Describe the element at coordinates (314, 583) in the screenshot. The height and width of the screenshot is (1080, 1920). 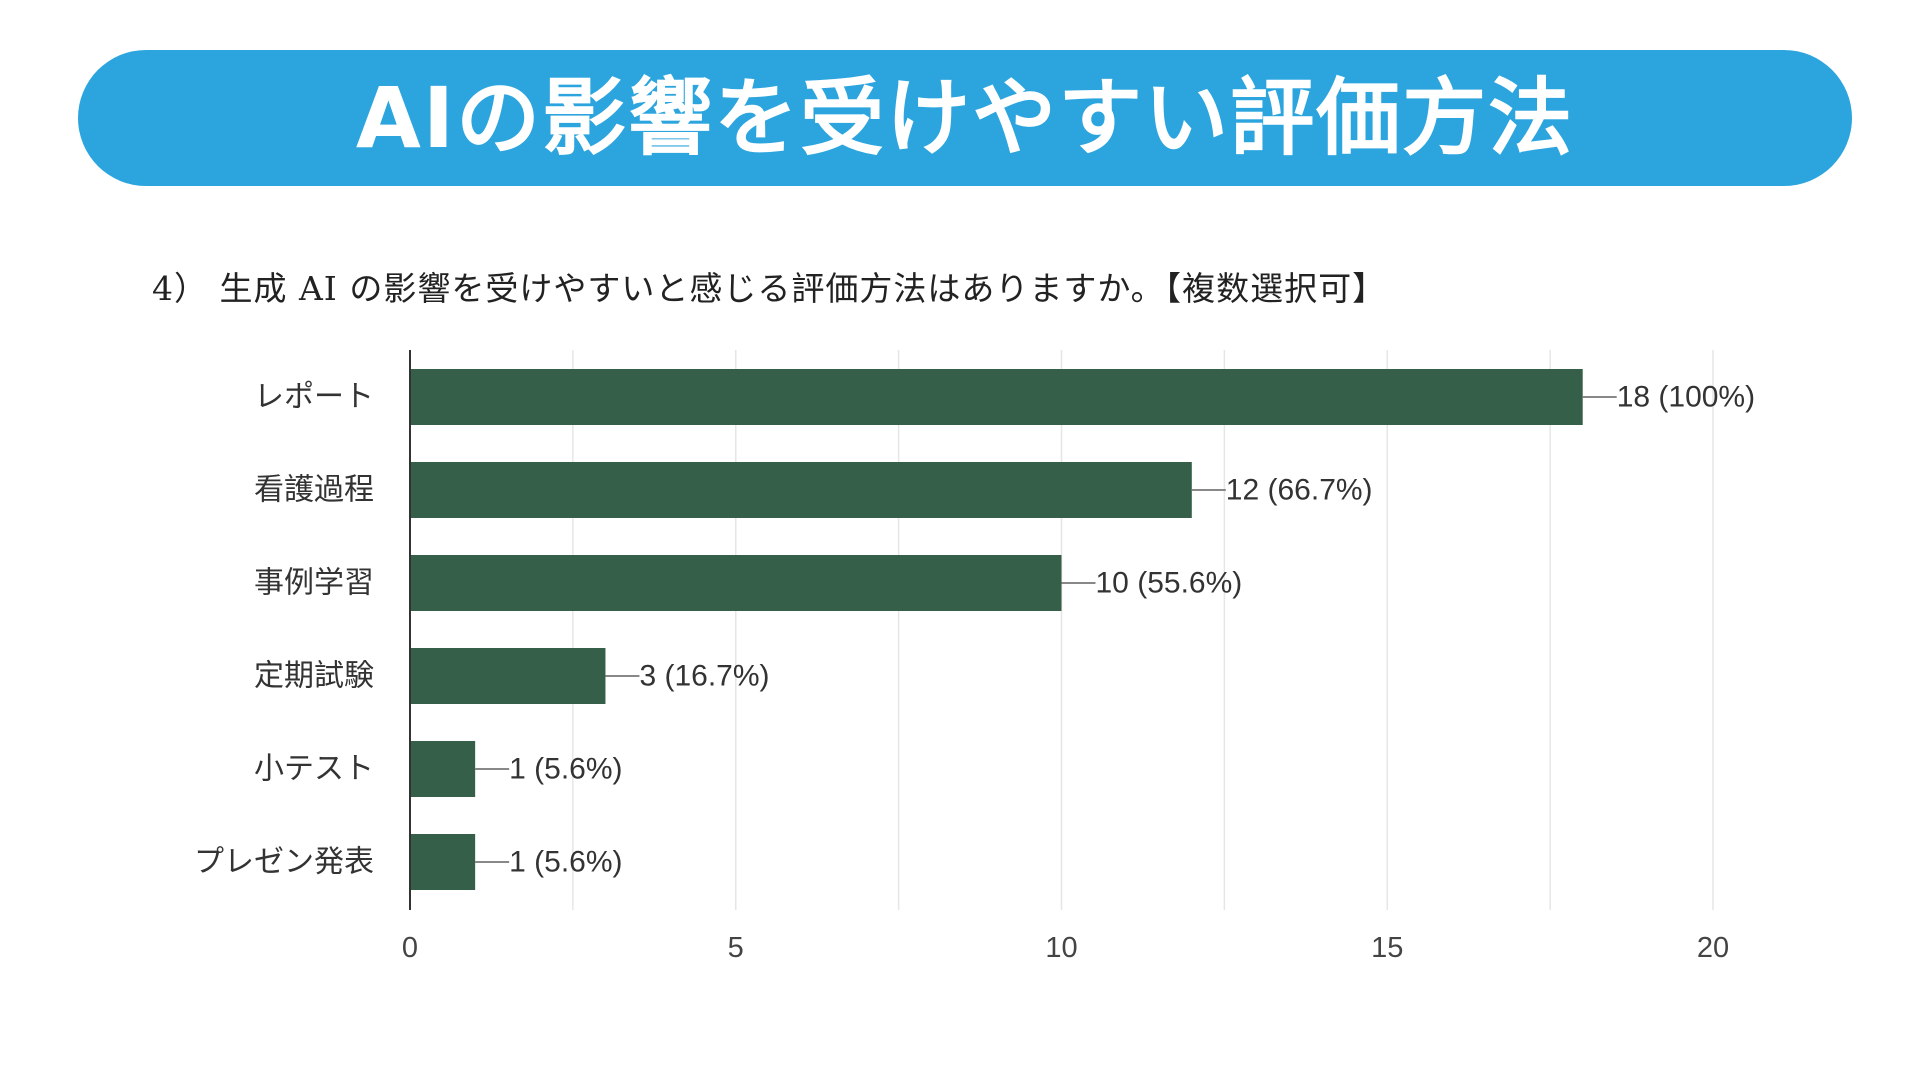
I see `category-label: 事例学習` at that location.